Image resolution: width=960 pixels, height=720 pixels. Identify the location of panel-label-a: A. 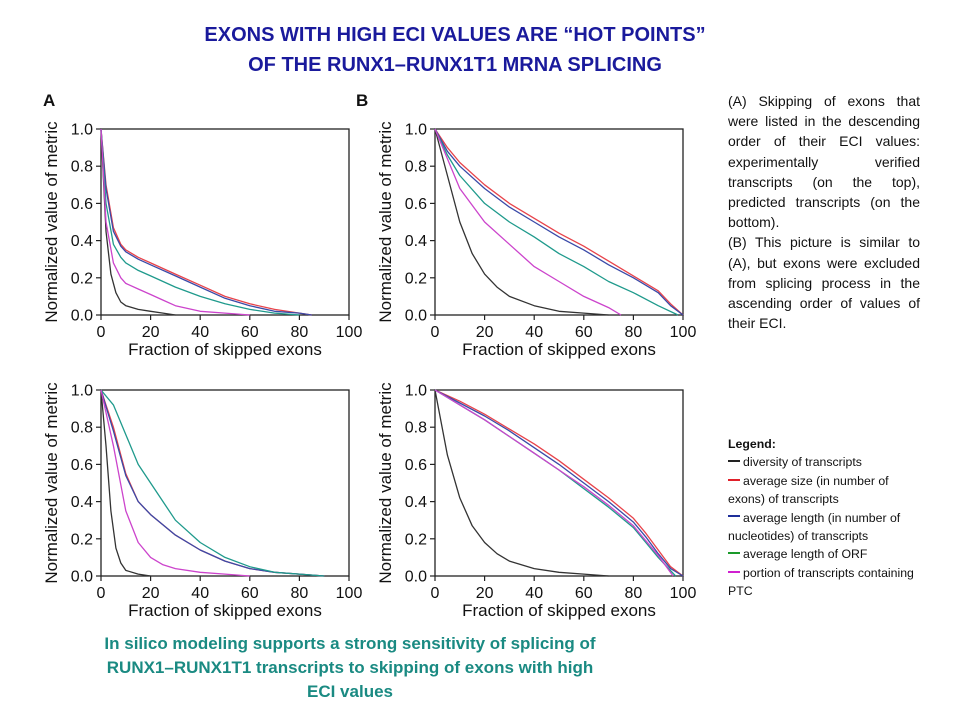
(49, 100).